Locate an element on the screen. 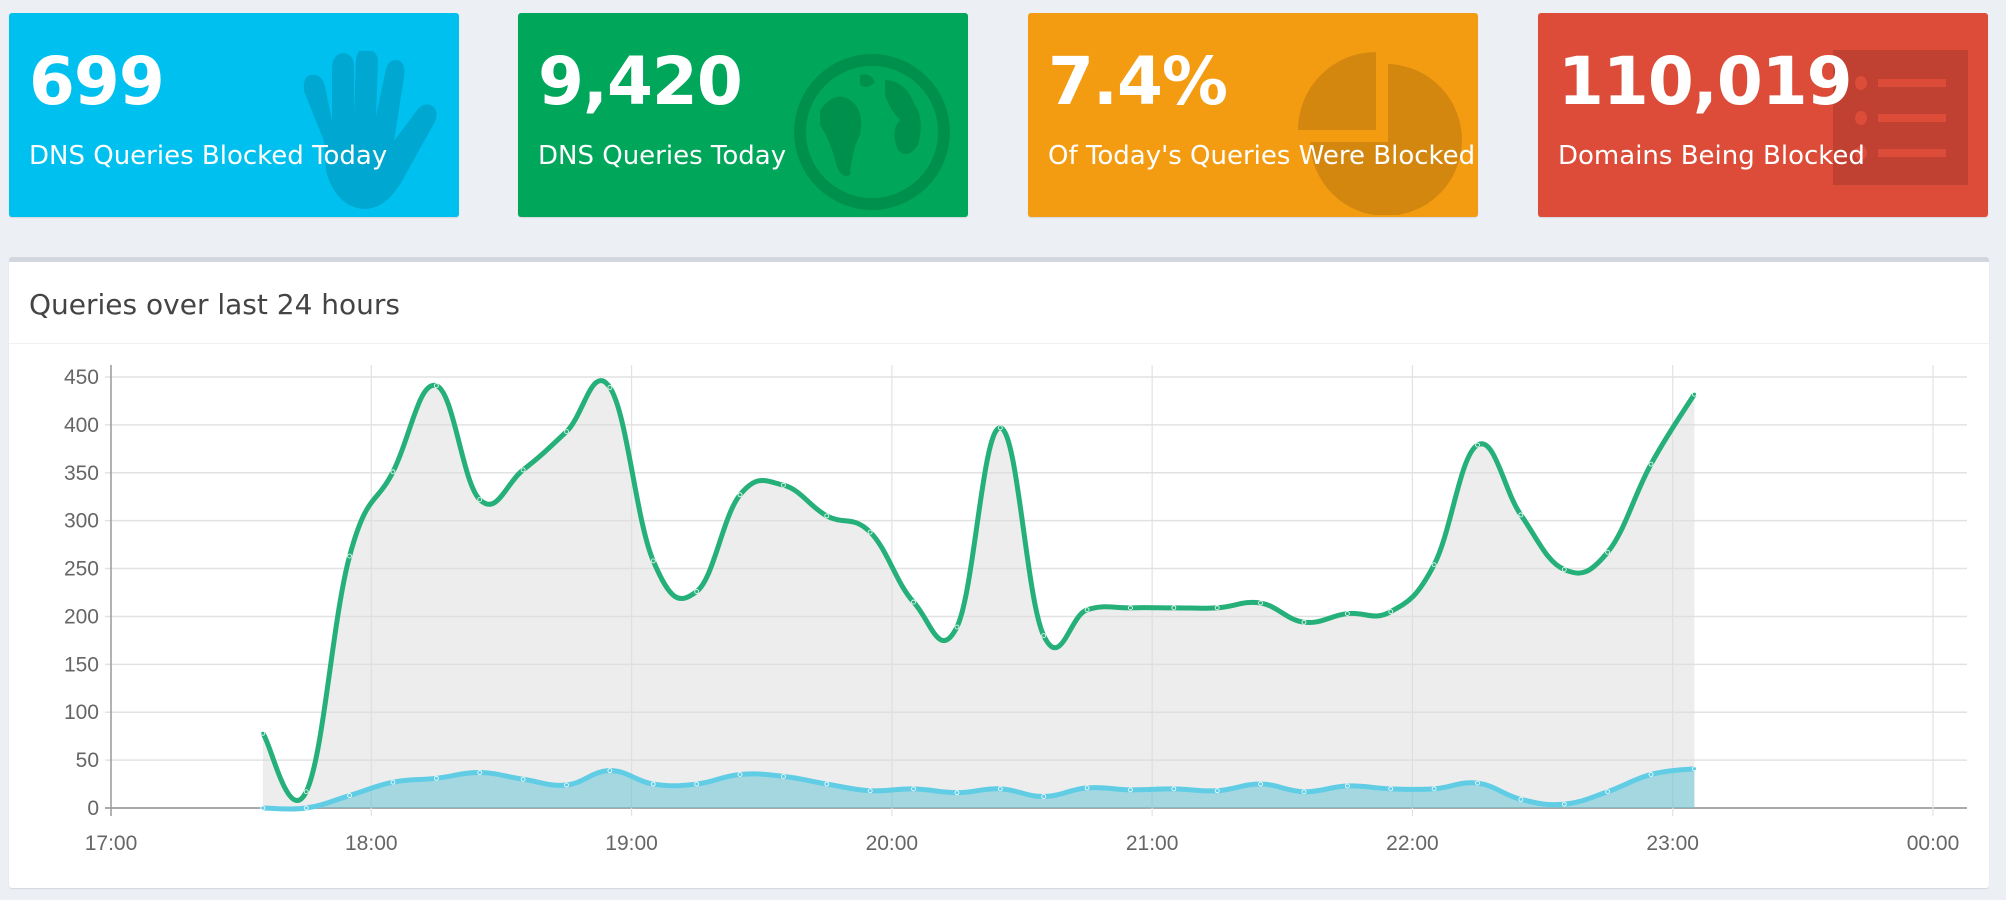 This screenshot has height=900, width=2006. hand-icon is located at coordinates (370, 130).